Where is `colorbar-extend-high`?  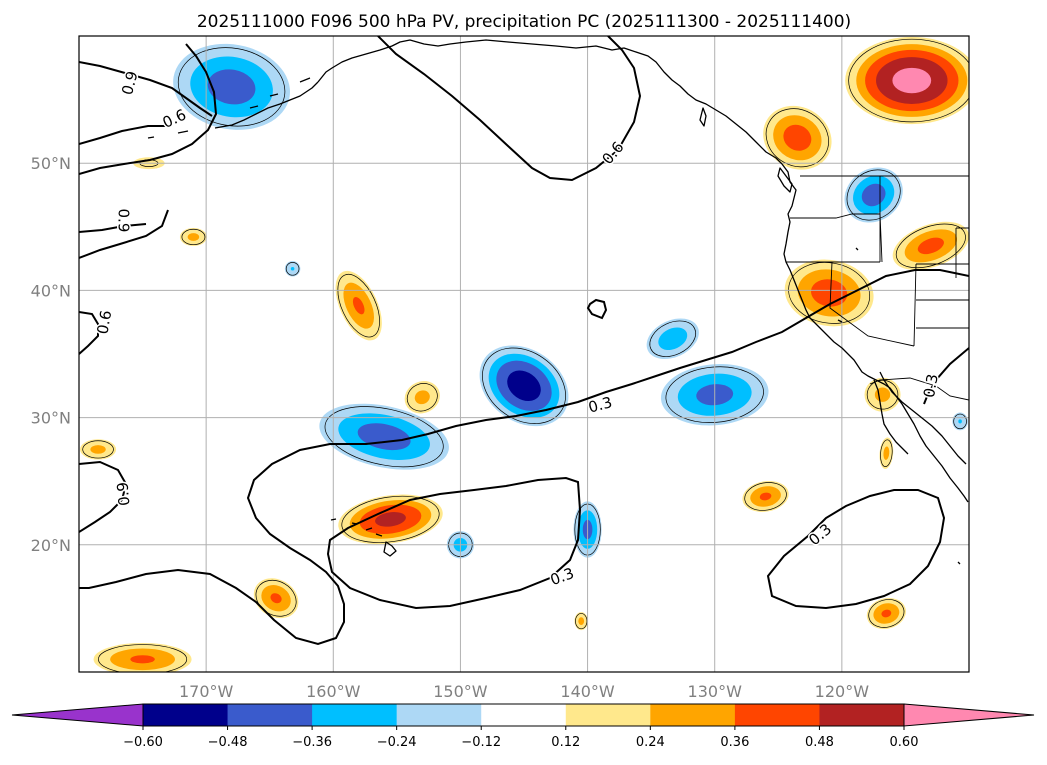 colorbar-extend-high is located at coordinates (969, 715).